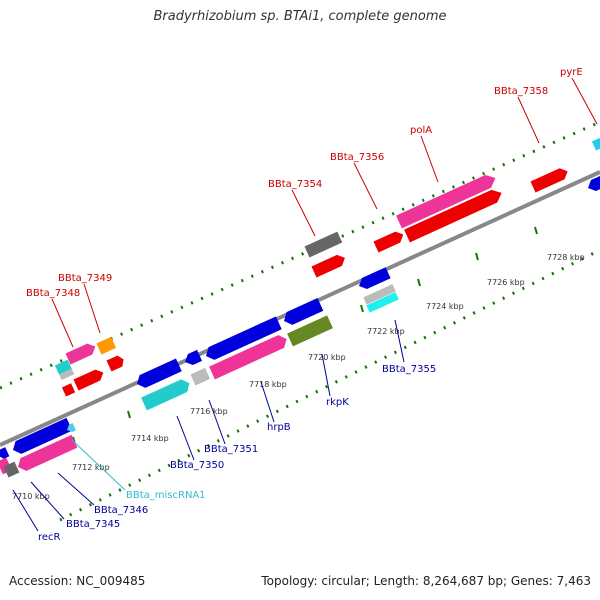 Image resolution: width=600 pixels, height=600 pixels. Describe the element at coordinates (295, 184) in the screenshot. I see `gene-label: BBta_7354` at that location.